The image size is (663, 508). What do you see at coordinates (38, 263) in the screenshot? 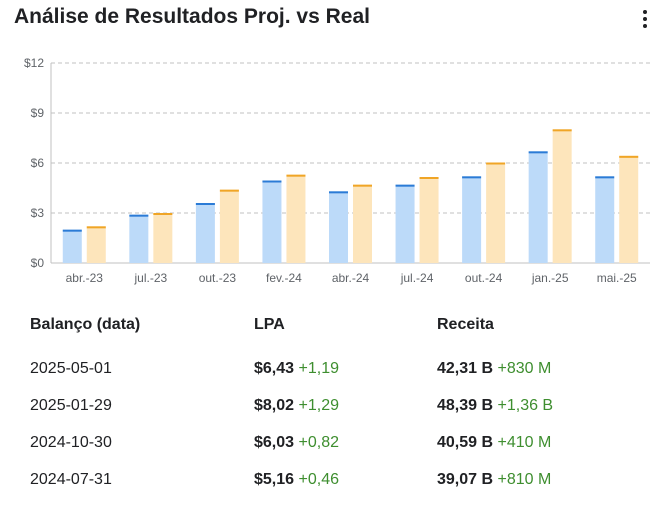
I see `y-tick-label: $0` at bounding box center [38, 263].